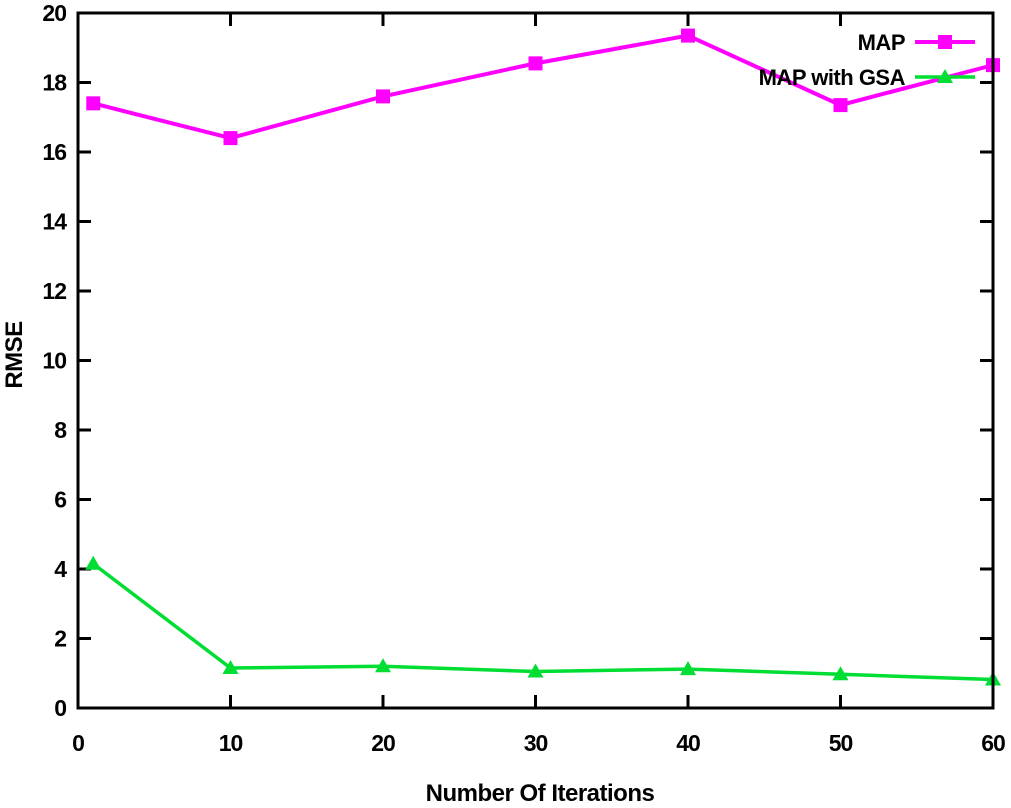 This screenshot has width=1011, height=808. What do you see at coordinates (832, 77) in the screenshot?
I see `legend-label: MAP with GSA` at bounding box center [832, 77].